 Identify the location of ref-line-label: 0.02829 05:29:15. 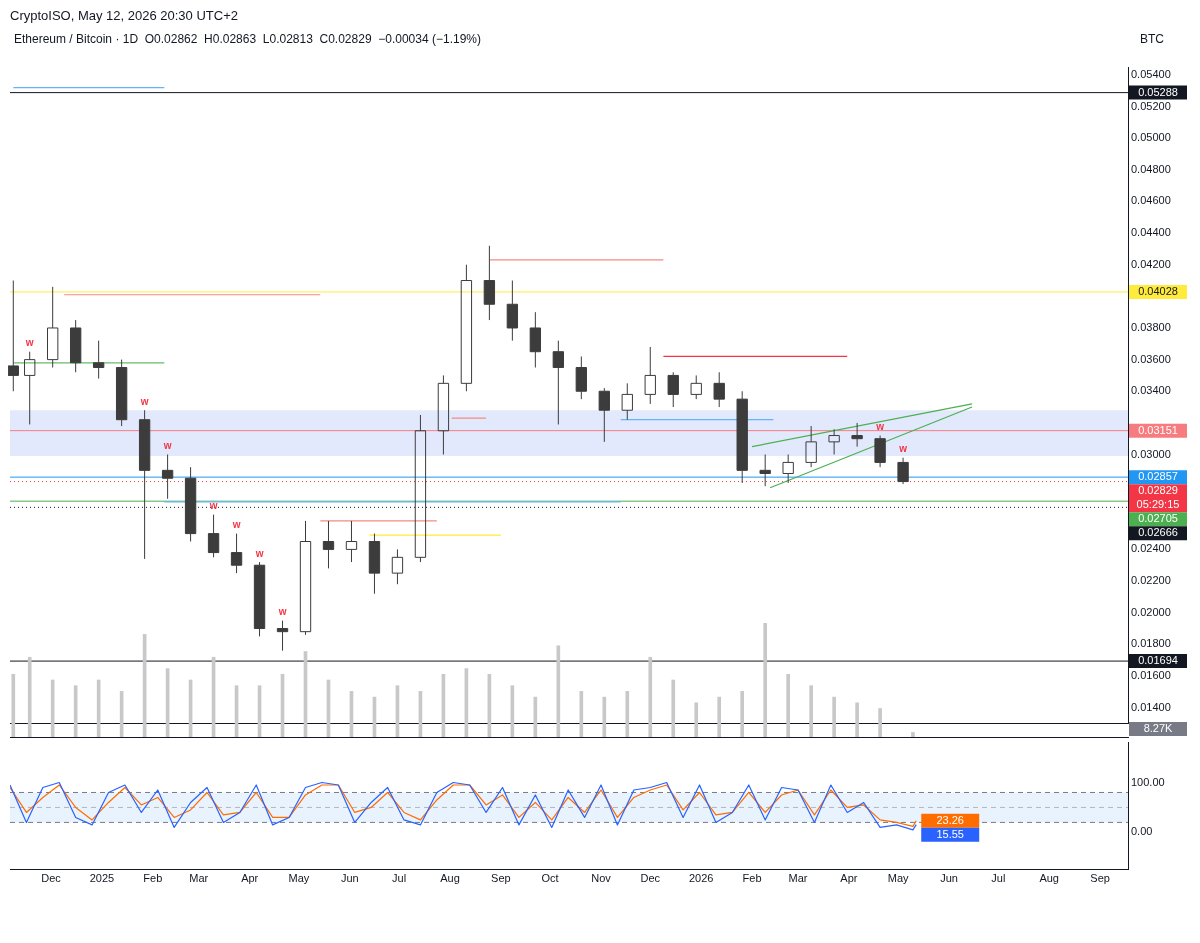
(1158, 497).